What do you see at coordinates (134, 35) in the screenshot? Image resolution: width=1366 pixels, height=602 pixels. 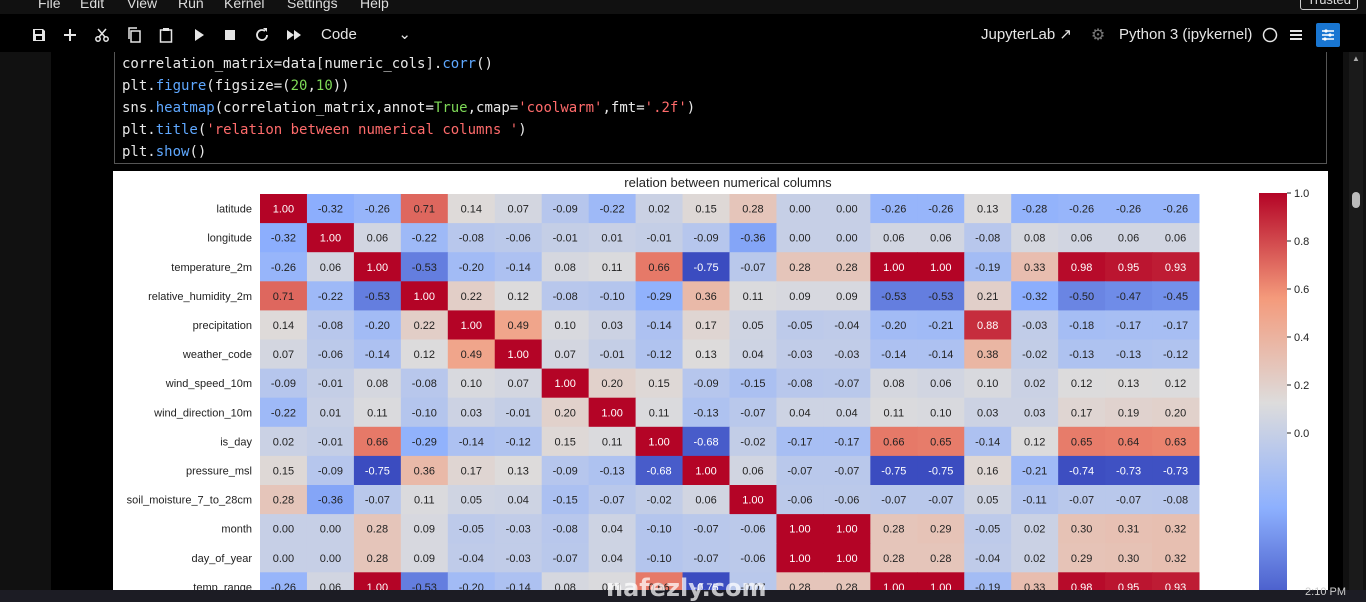 I see `copy-icon` at bounding box center [134, 35].